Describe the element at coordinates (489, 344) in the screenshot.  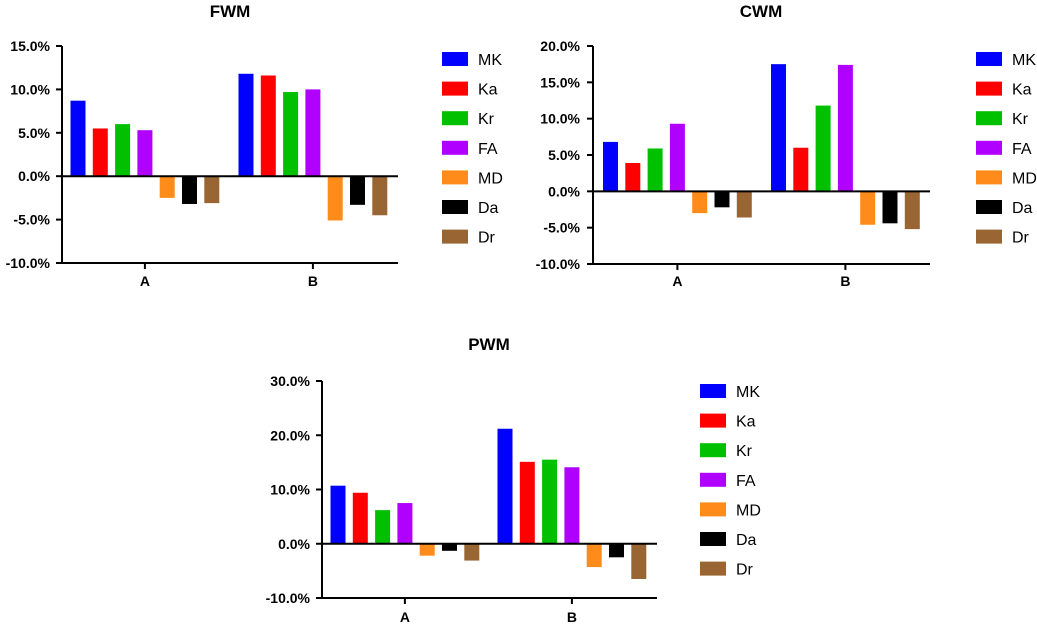
I see `chart-title: PWM` at that location.